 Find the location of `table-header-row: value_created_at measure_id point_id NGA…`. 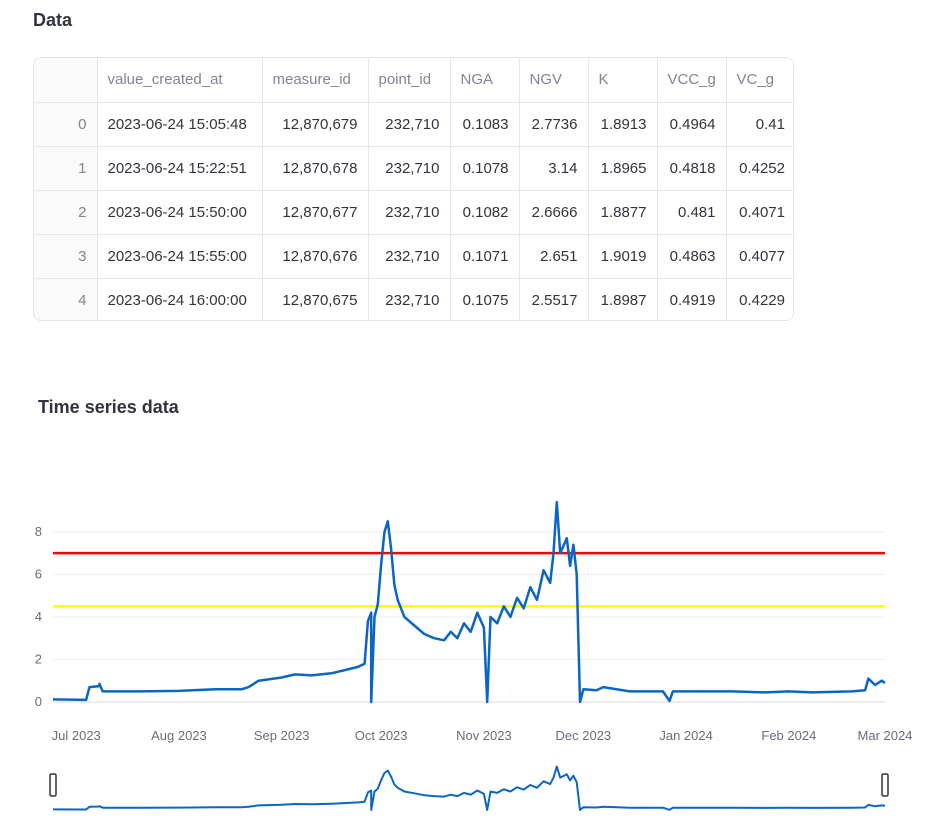

table-header-row: value_created_at measure_id point_id NGA… is located at coordinates (413, 80).